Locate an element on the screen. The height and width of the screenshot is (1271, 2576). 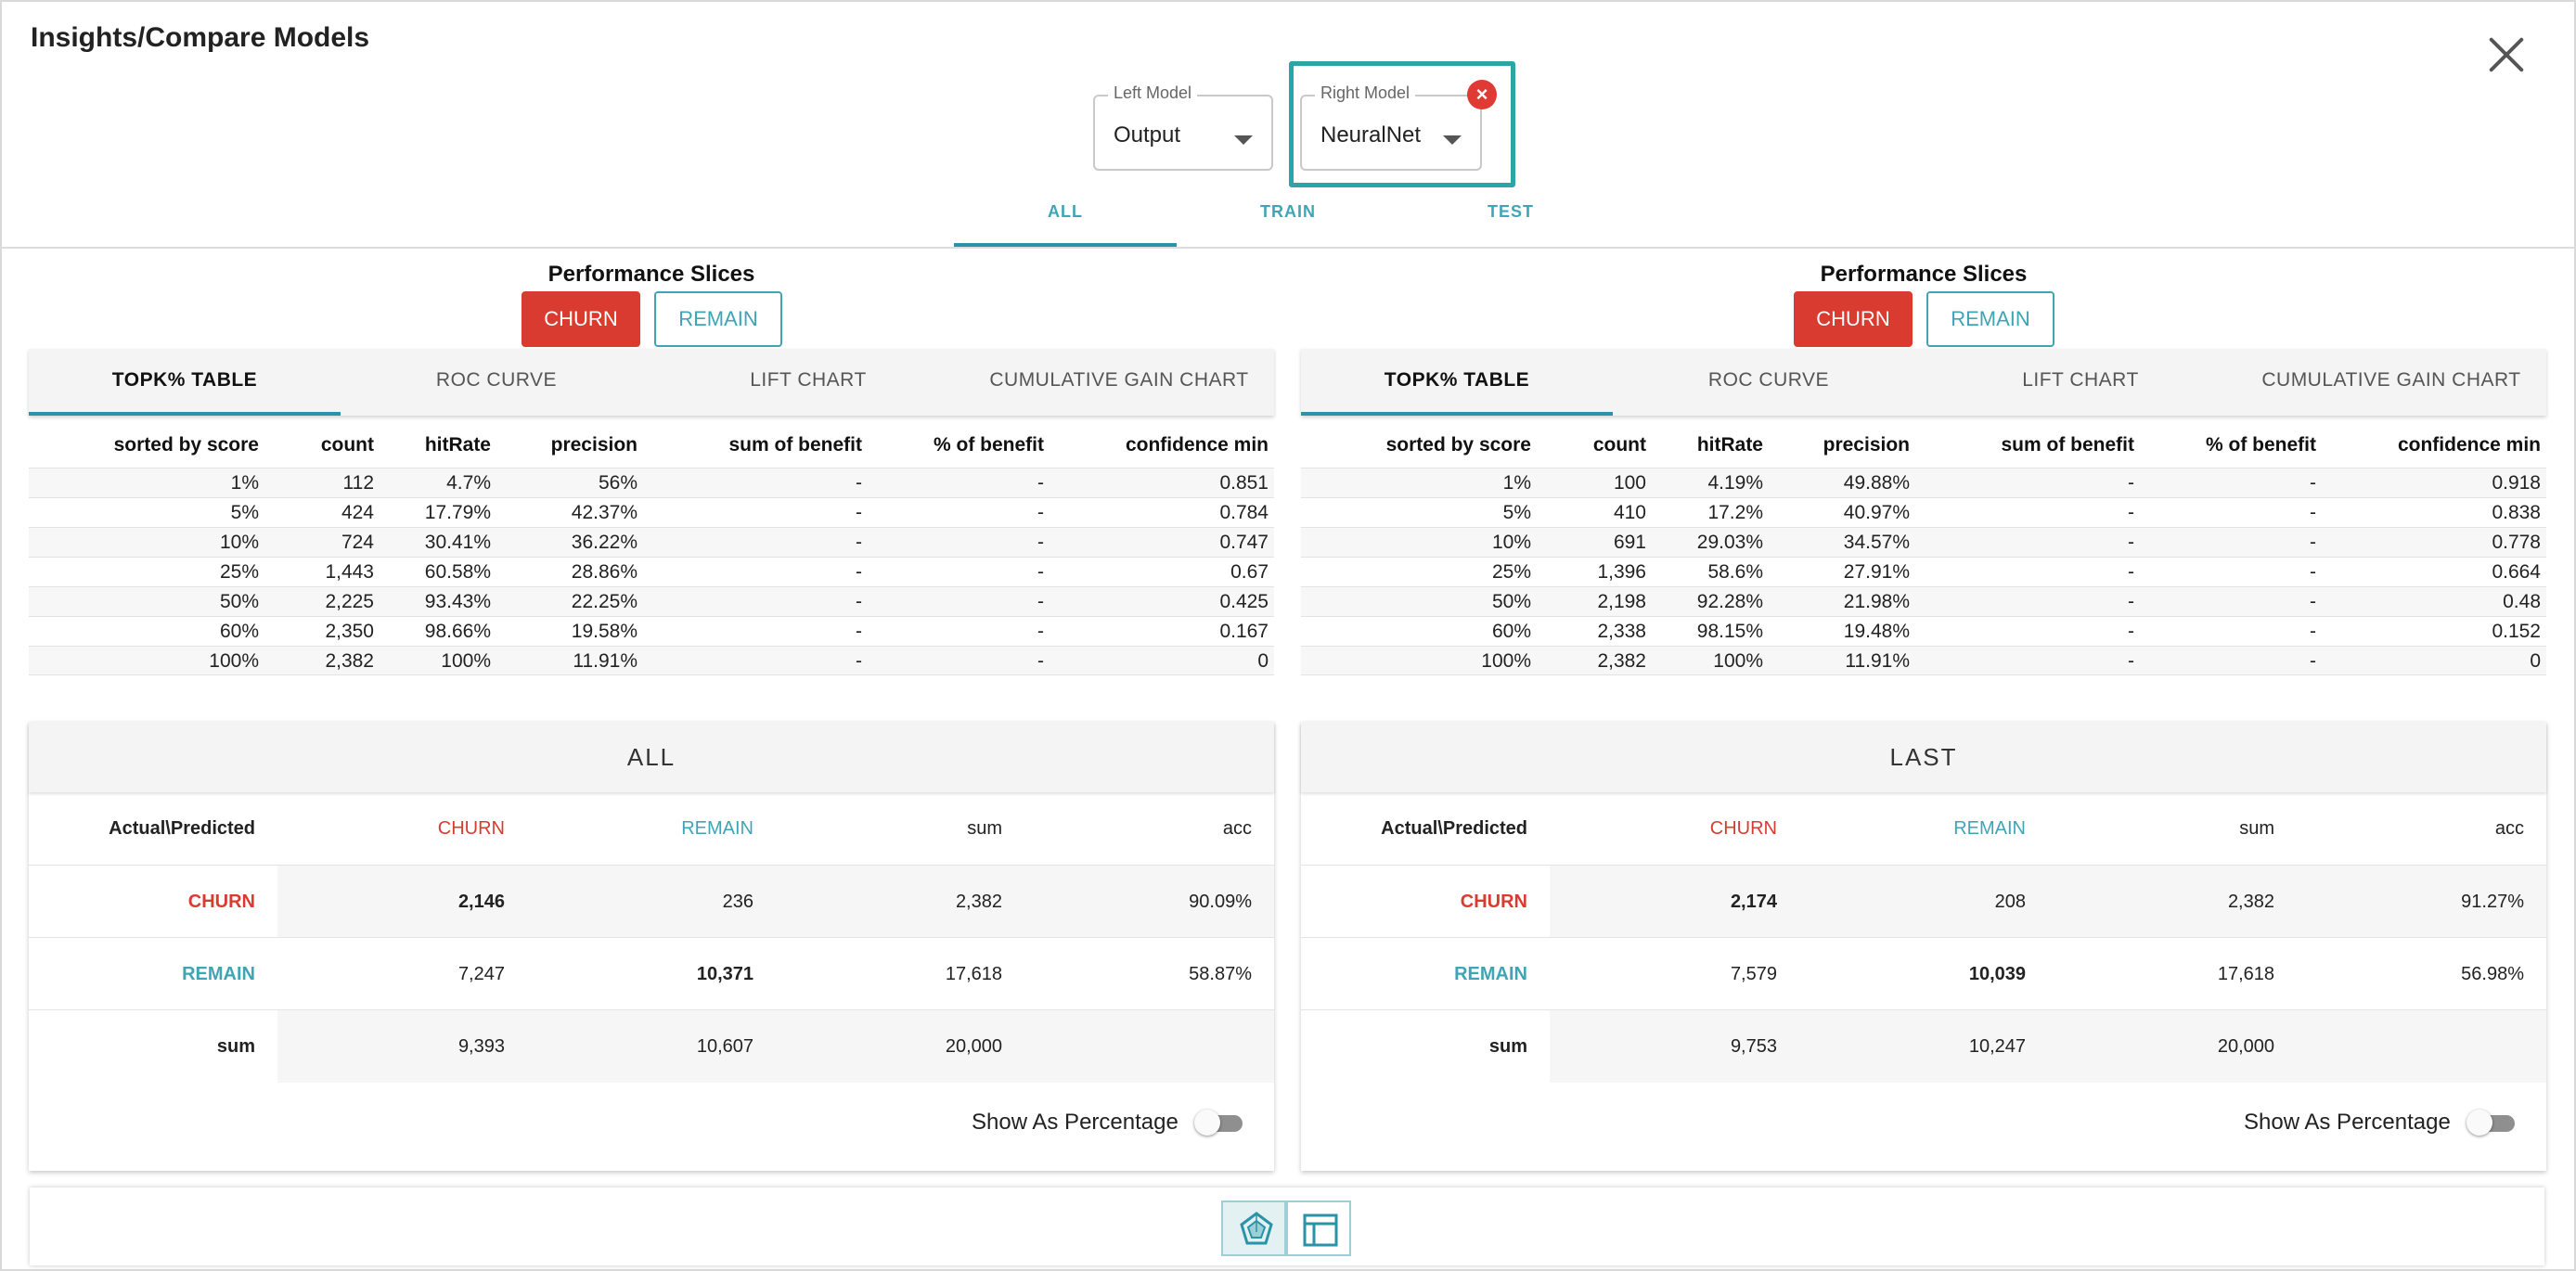
table-view-button is located at coordinates (1317, 1228).